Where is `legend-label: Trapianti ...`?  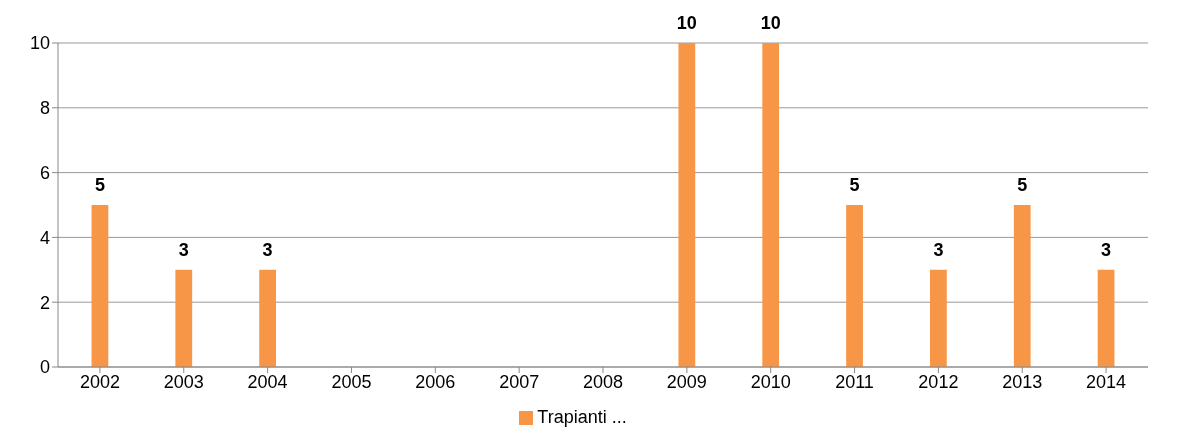
legend-label: Trapianti ... is located at coordinates (582, 417).